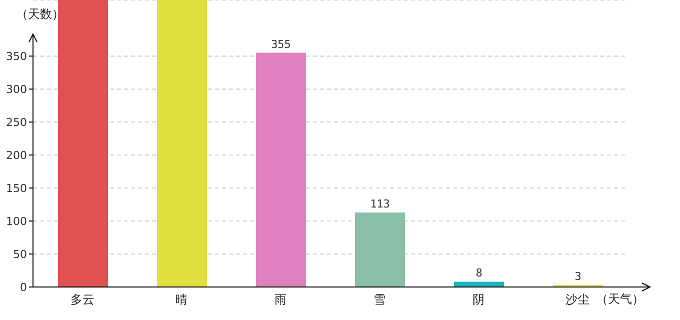  What do you see at coordinates (16, 56) in the screenshot?
I see `y-tick-label: 350` at bounding box center [16, 56].